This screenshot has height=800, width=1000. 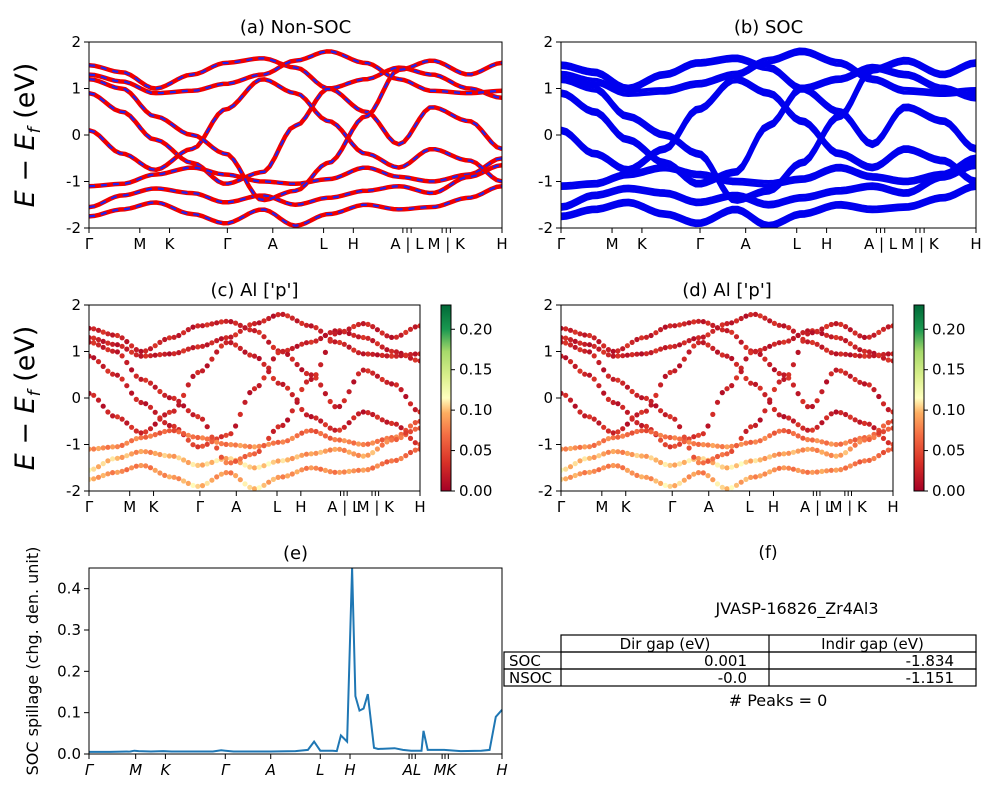 I want to click on panel-c-xtick-label: Γ, so click(x=89, y=507).